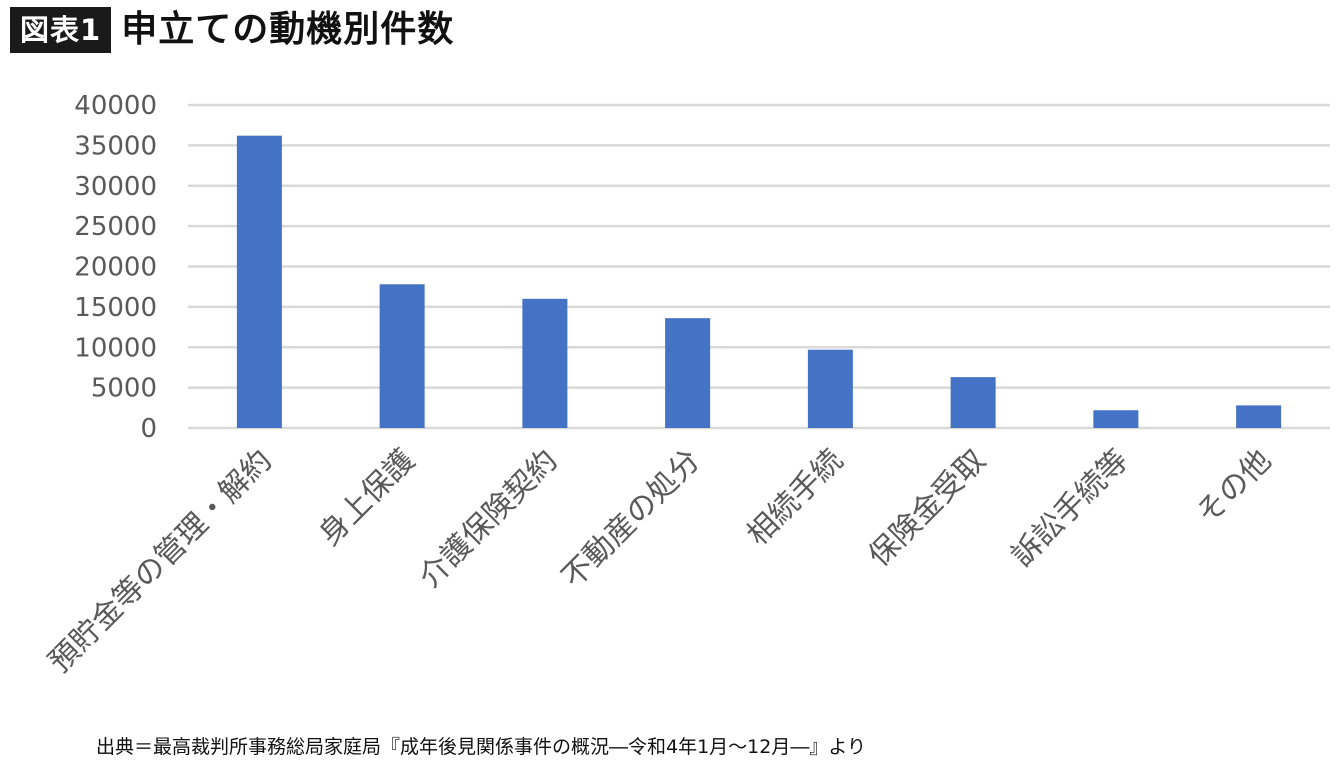 The height and width of the screenshot is (771, 1340). I want to click on x-tick-label: 訴訟手続等, so click(1070, 508).